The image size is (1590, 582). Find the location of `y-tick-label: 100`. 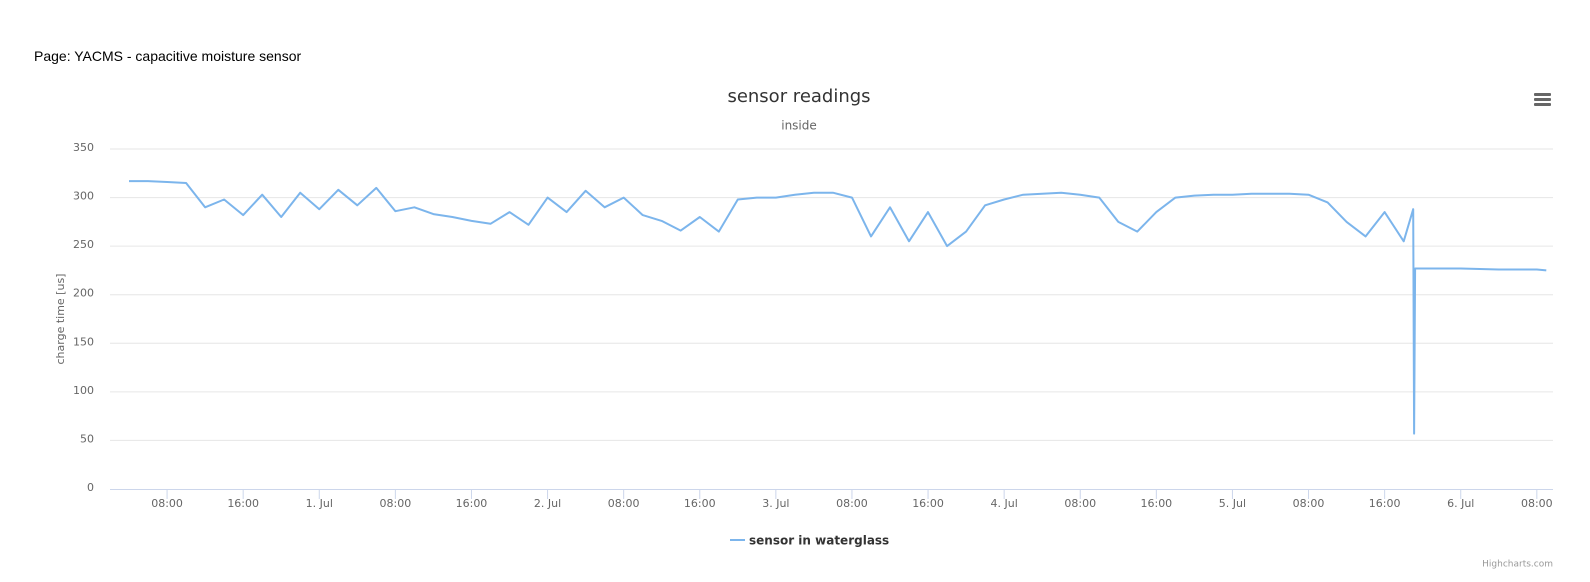

y-tick-label: 100 is located at coordinates (83, 390).